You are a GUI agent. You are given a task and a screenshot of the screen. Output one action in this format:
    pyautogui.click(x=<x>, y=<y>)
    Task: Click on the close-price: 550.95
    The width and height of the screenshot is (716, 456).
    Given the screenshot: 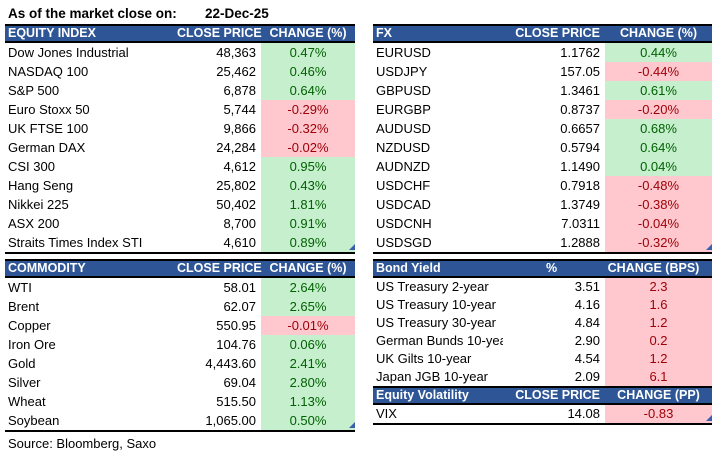 What is the action you would take?
    pyautogui.click(x=236, y=325)
    